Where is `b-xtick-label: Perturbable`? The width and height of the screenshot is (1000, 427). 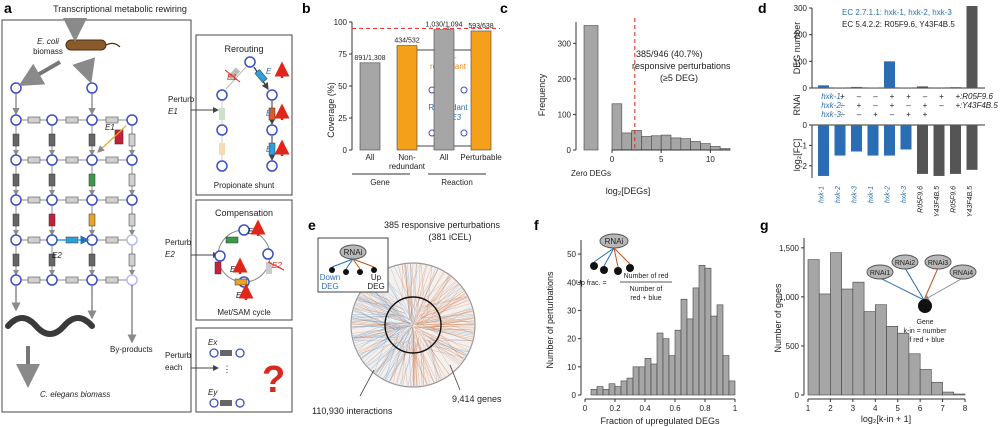
b-xtick-label: Perturbable is located at coordinates (481, 157).